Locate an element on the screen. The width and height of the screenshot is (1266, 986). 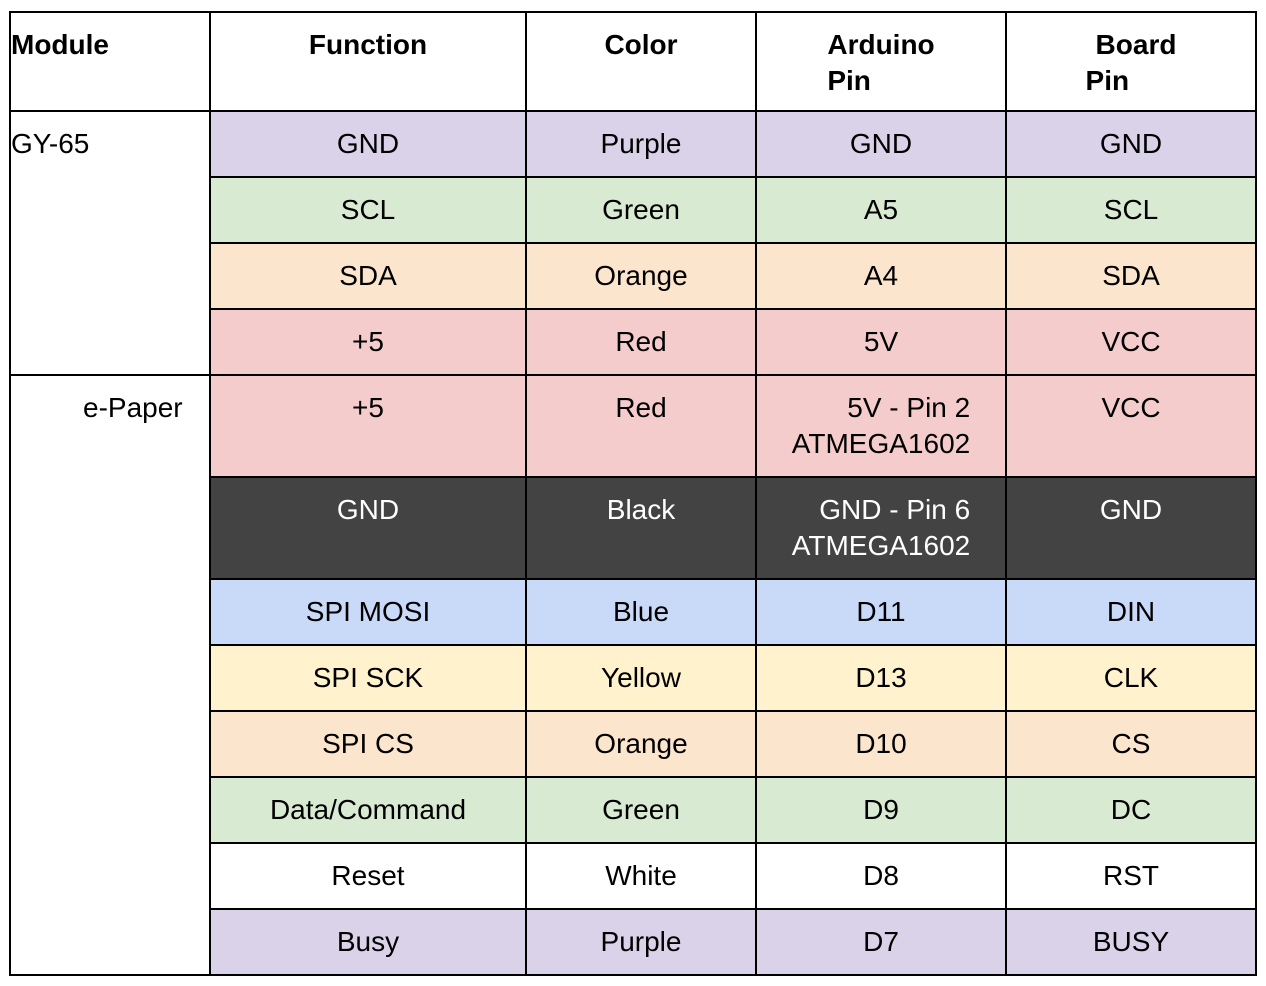
cell-arduino-pin: D11 is located at coordinates (881, 612).